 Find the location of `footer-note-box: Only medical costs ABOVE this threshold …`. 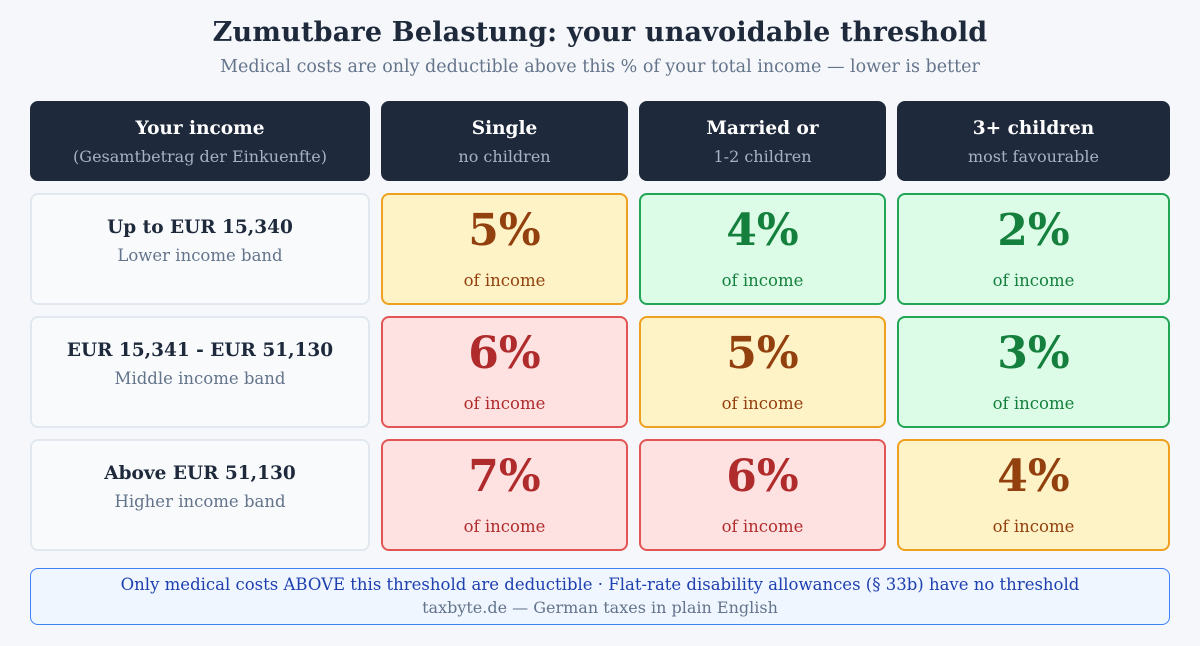

footer-note-box: Only medical costs ABOVE this threshold … is located at coordinates (600, 596).